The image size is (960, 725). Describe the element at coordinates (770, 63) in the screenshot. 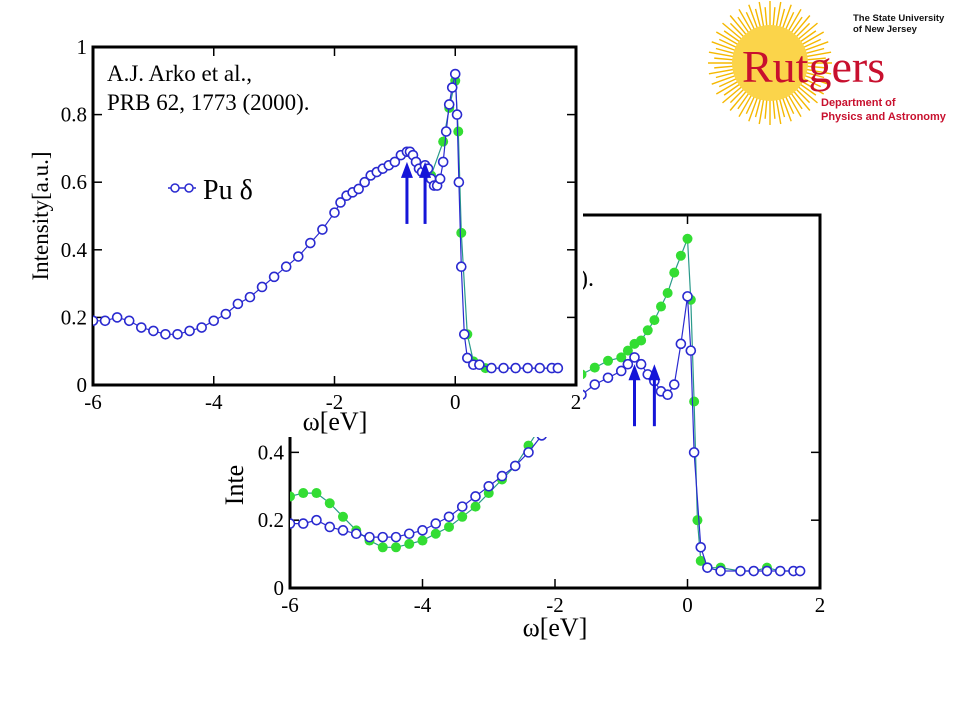

I see `sun-disc` at that location.